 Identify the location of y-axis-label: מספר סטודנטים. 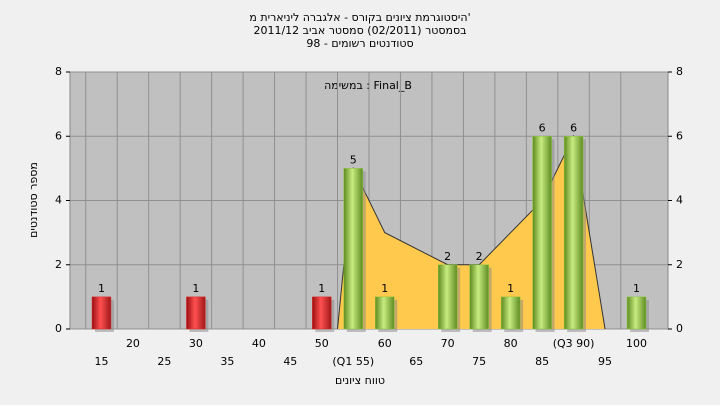
(33, 200).